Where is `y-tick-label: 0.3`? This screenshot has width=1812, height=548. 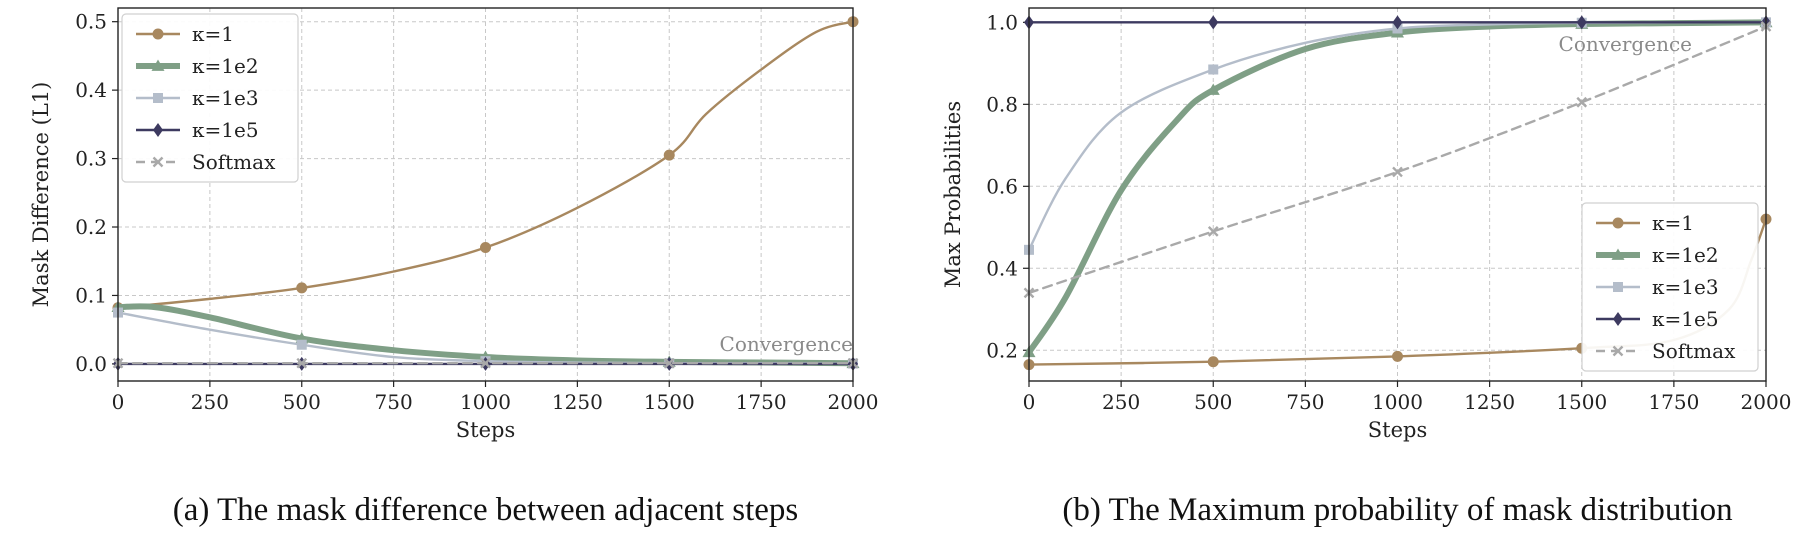
y-tick-label: 0.3 is located at coordinates (91, 159).